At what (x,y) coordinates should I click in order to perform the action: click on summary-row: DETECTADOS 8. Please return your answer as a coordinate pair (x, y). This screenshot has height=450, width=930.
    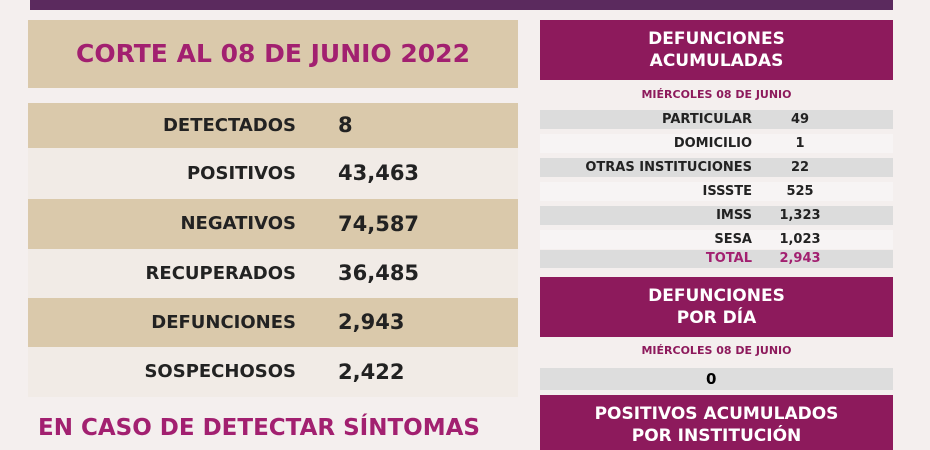
    Looking at the image, I should click on (273, 125).